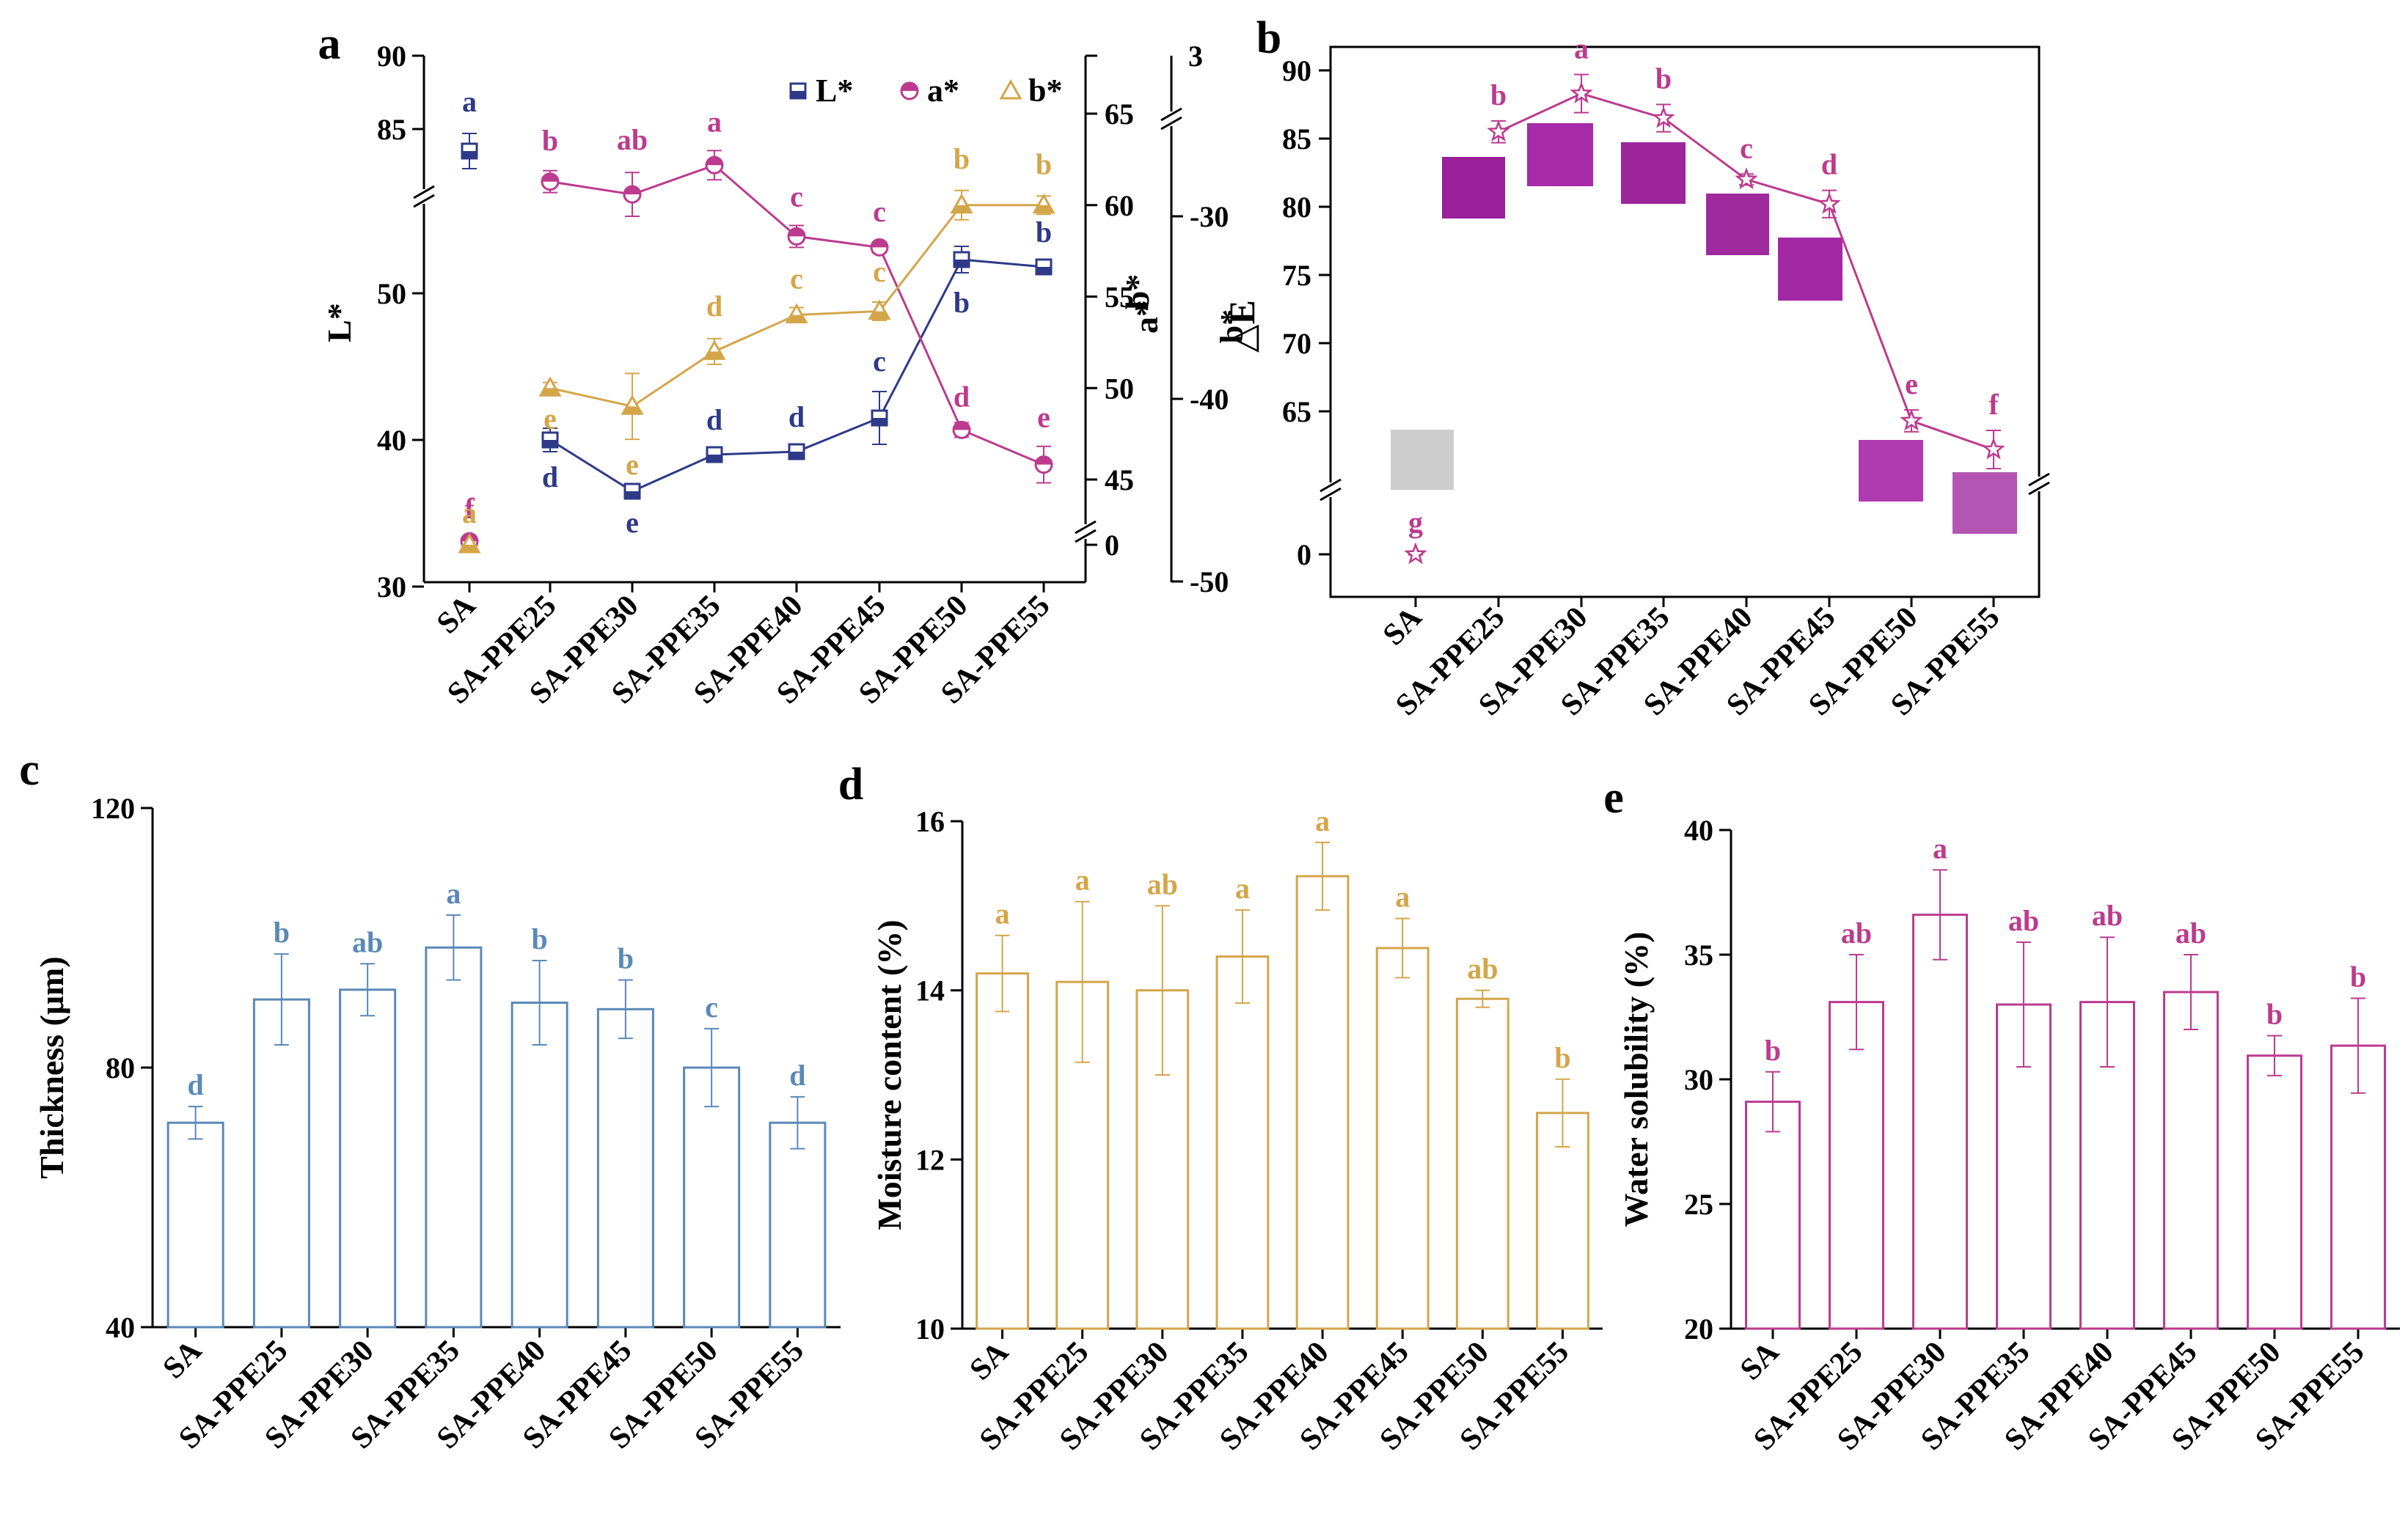 This screenshot has width=2408, height=1520. Describe the element at coordinates (1829, 164) in the screenshot. I see `delta-e-letter-5: d` at that location.